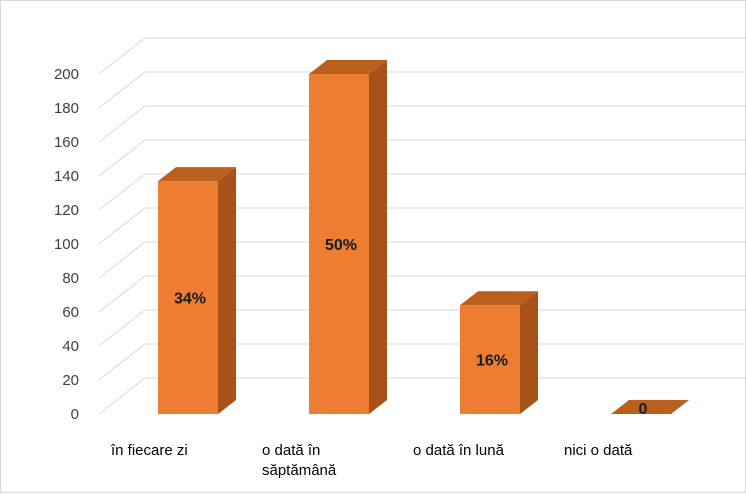 The width and height of the screenshot is (746, 494). Describe the element at coordinates (291, 450) in the screenshot. I see `x-category-label: o dată în` at that location.